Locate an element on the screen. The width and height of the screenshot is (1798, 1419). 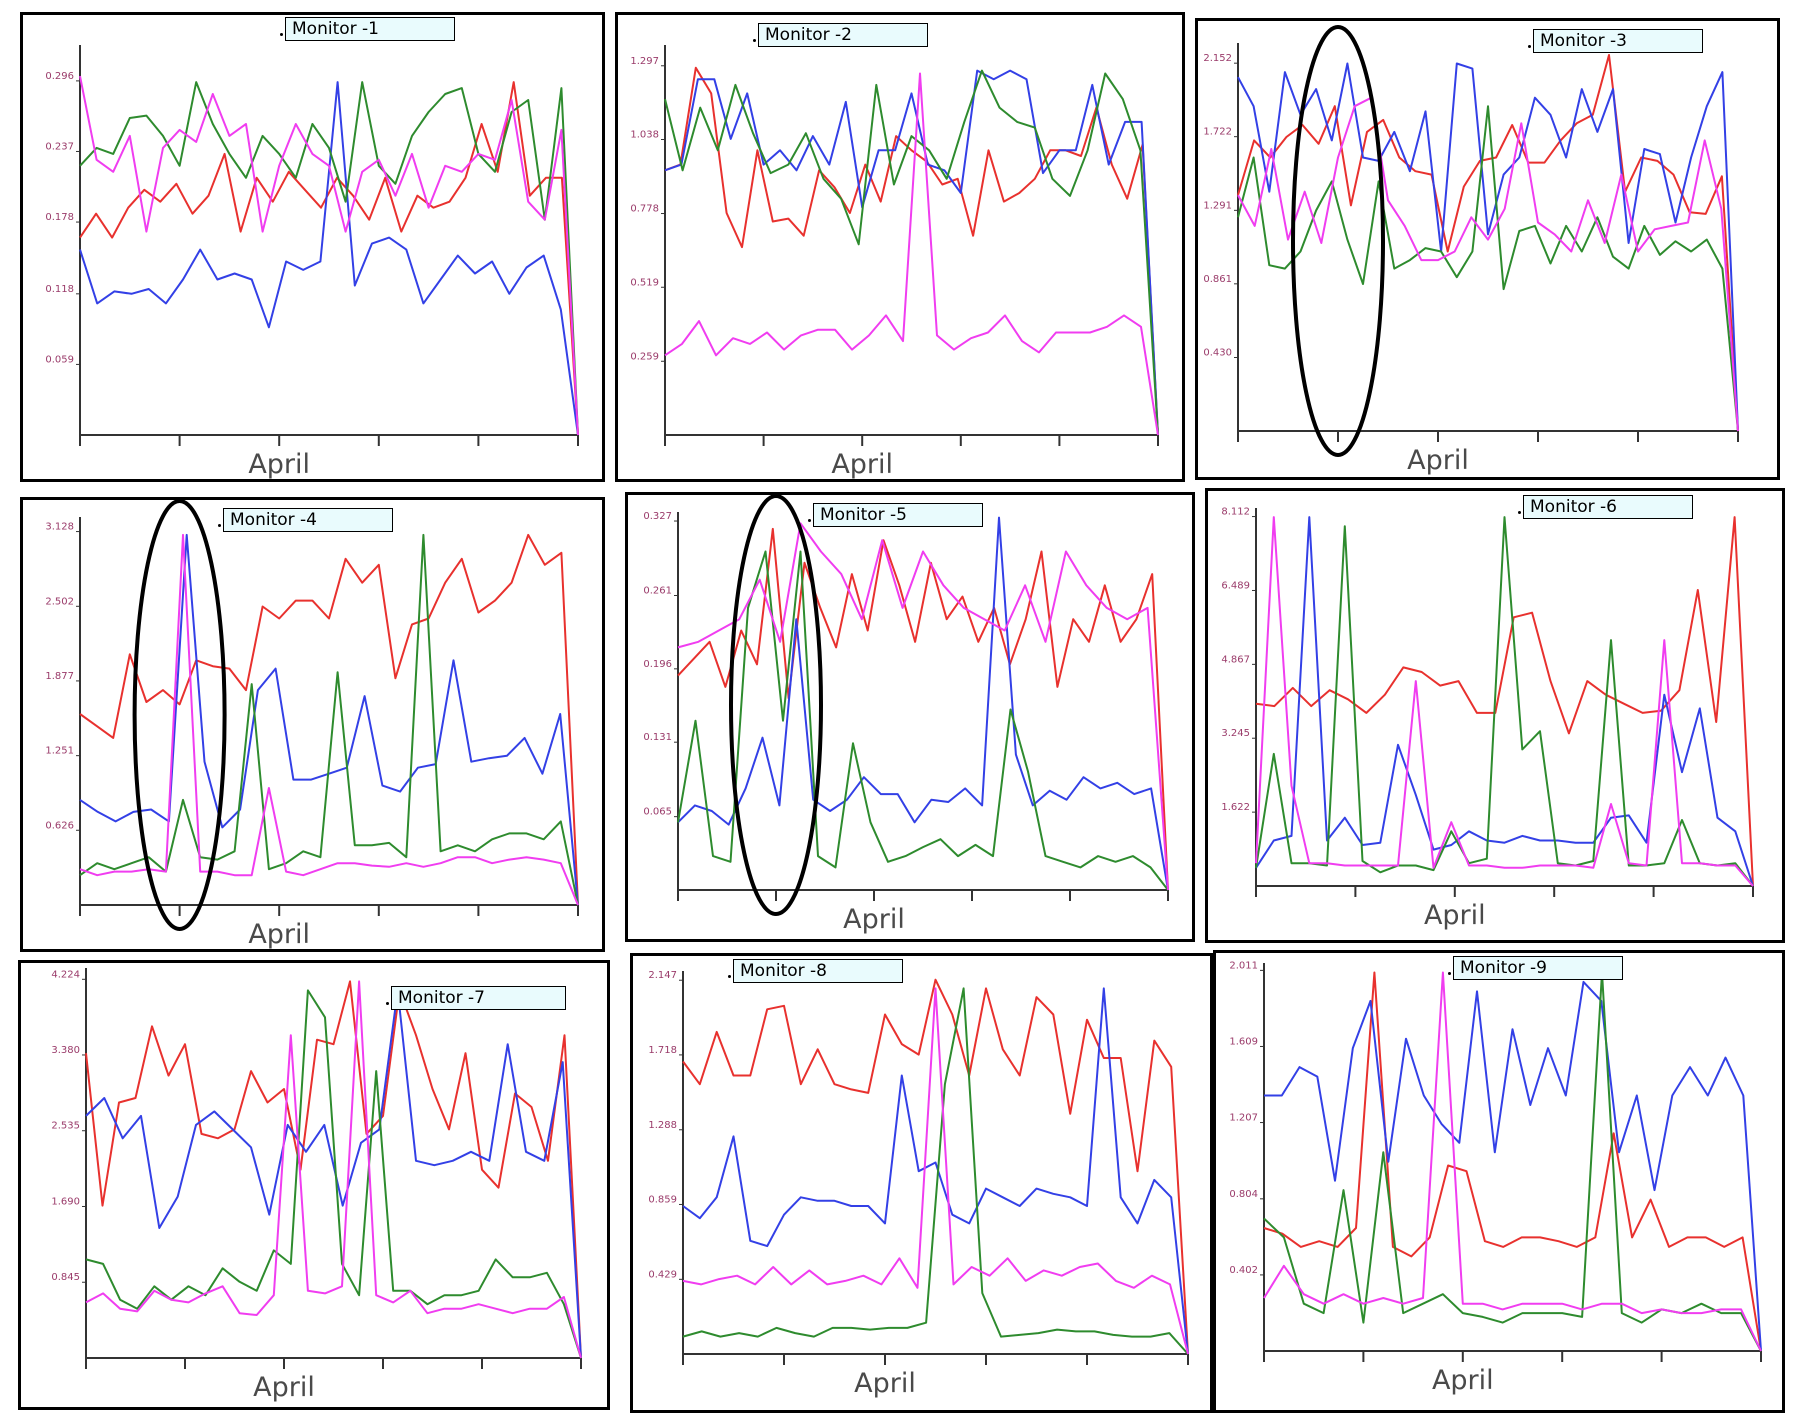
line-chart-2: 1.297 1.038 0.778 0.519 0.259 April is located at coordinates (894, 262).